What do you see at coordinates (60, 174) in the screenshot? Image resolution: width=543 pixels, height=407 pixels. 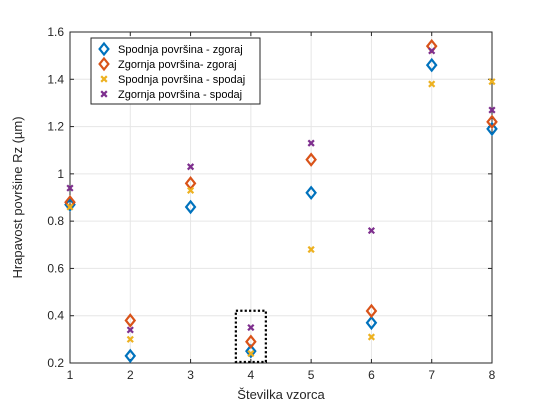 I see `y-tick-label: 1` at bounding box center [60, 174].